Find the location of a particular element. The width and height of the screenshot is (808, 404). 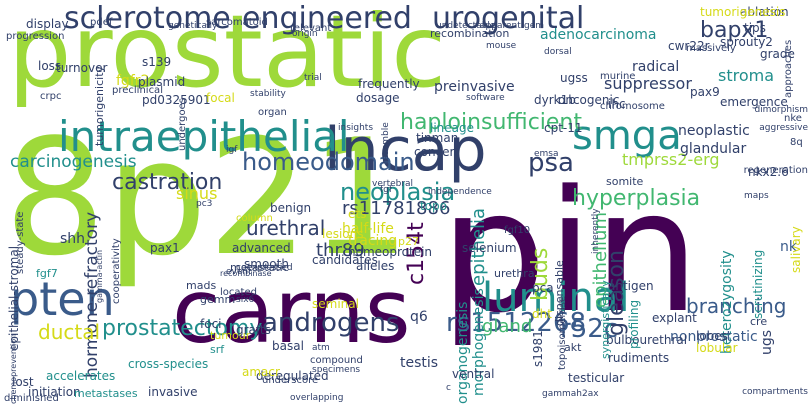

word-grafts: grafts is located at coordinates (253, 330).